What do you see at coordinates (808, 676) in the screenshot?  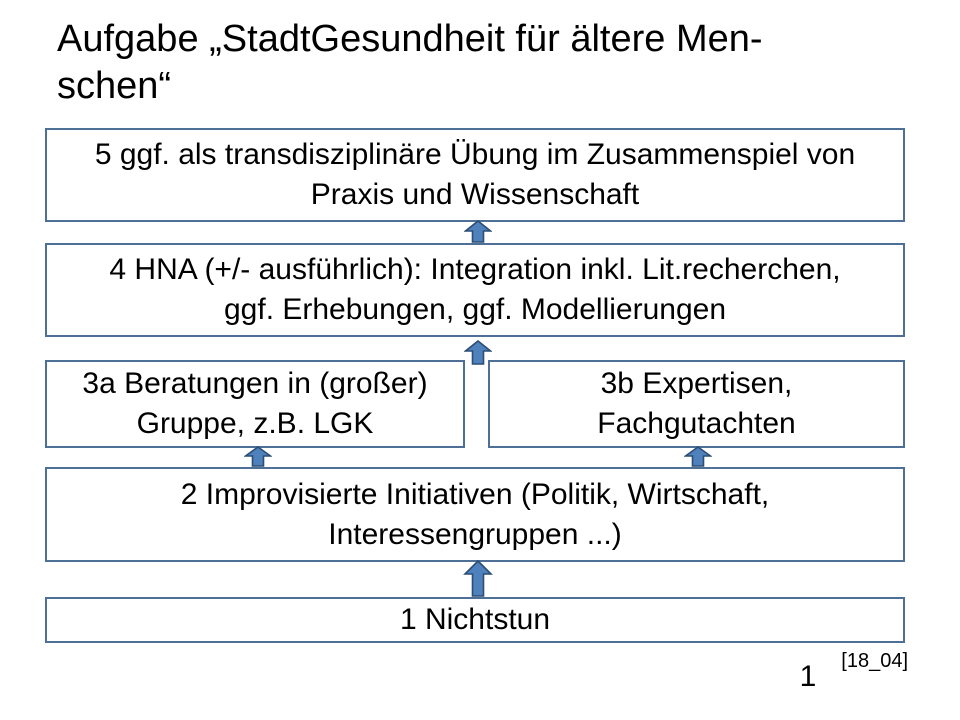 I see `page-number: 1` at bounding box center [808, 676].